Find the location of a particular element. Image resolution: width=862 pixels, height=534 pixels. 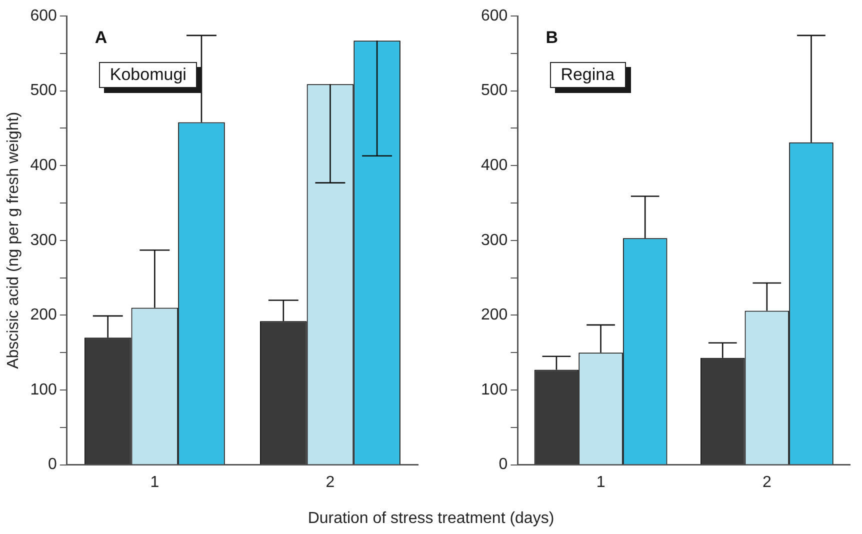

annotation: Kobomugi is located at coordinates (148, 75).